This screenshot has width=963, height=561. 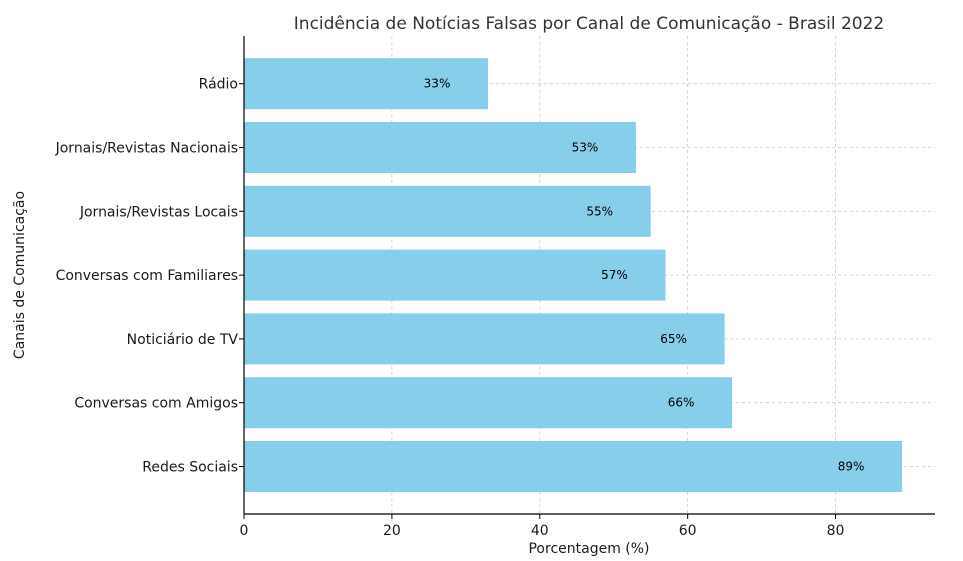 I want to click on category-label: Jornais/Revistas Locais, so click(x=158, y=212).